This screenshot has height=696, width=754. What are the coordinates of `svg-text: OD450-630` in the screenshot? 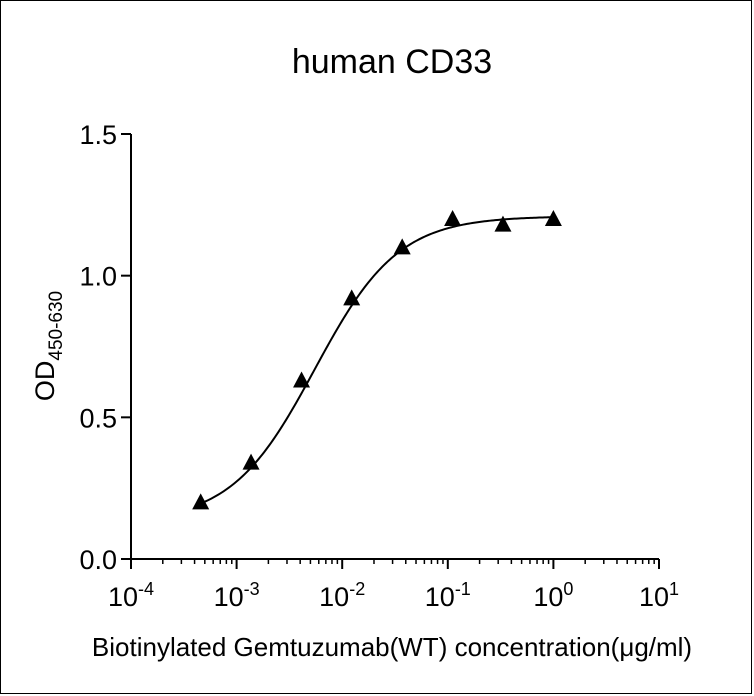 It's located at (48, 346).